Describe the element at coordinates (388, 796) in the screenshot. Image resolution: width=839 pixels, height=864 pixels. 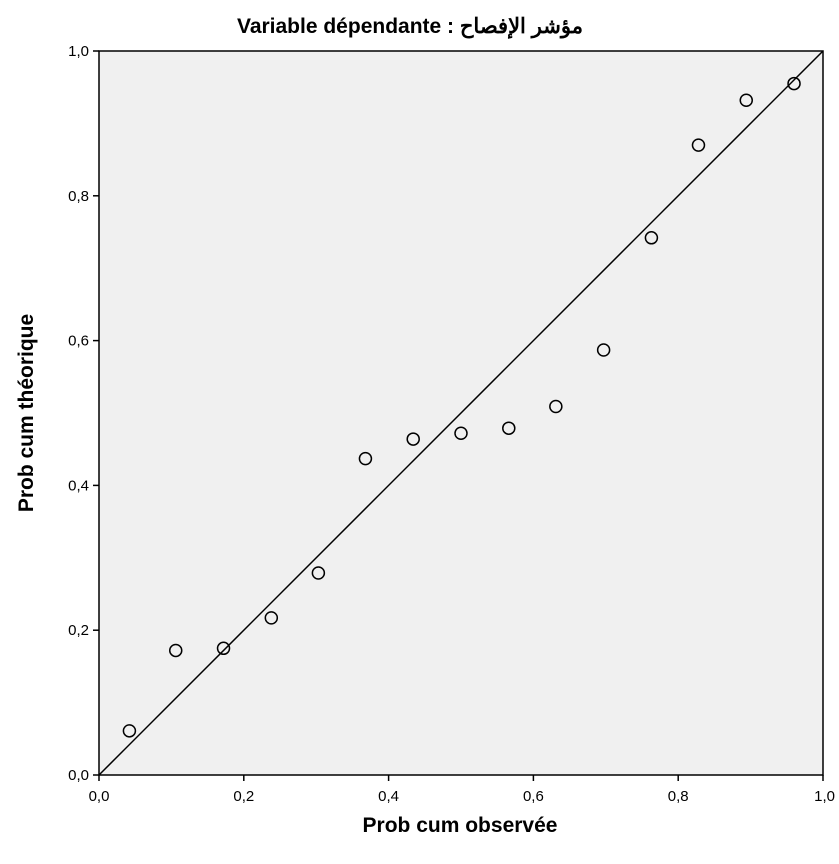
I see `x-tick-label: 0,4` at that location.